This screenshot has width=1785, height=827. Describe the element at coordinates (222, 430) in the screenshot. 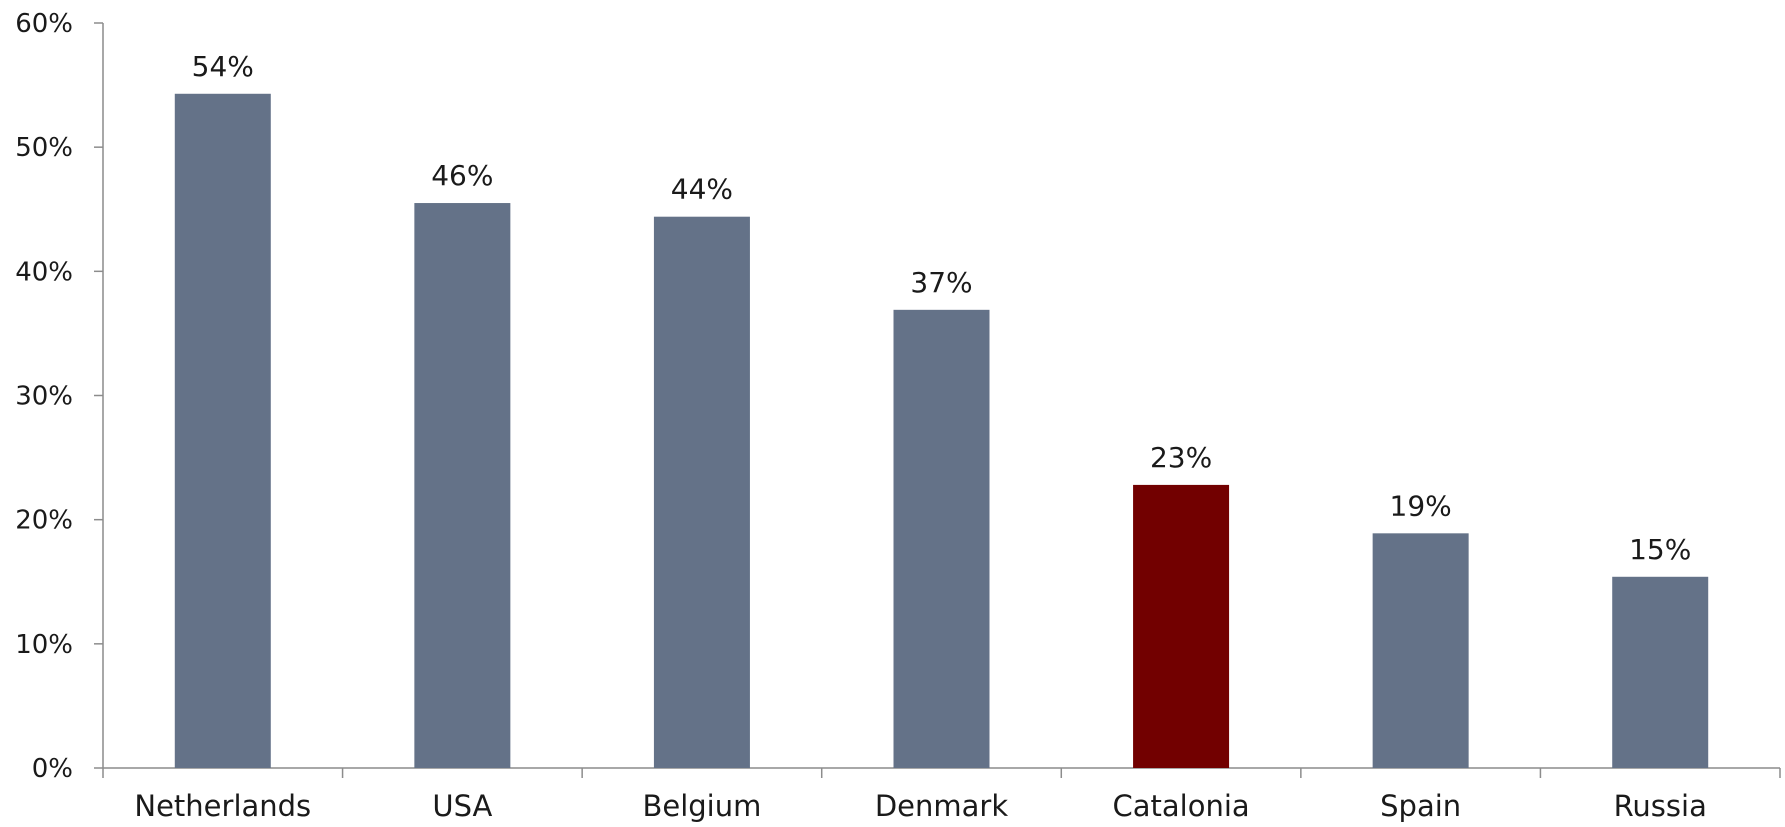

I see `bar-netherlands` at that location.